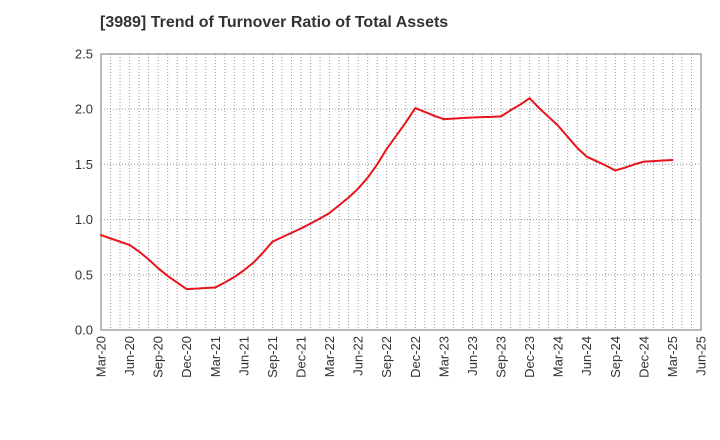  I want to click on x-tick-label: Mar-24, so click(558, 356).